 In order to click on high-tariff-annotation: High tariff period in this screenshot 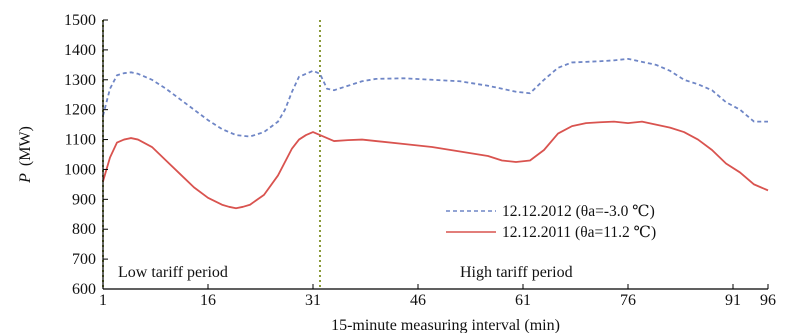, I will do `click(516, 272)`.